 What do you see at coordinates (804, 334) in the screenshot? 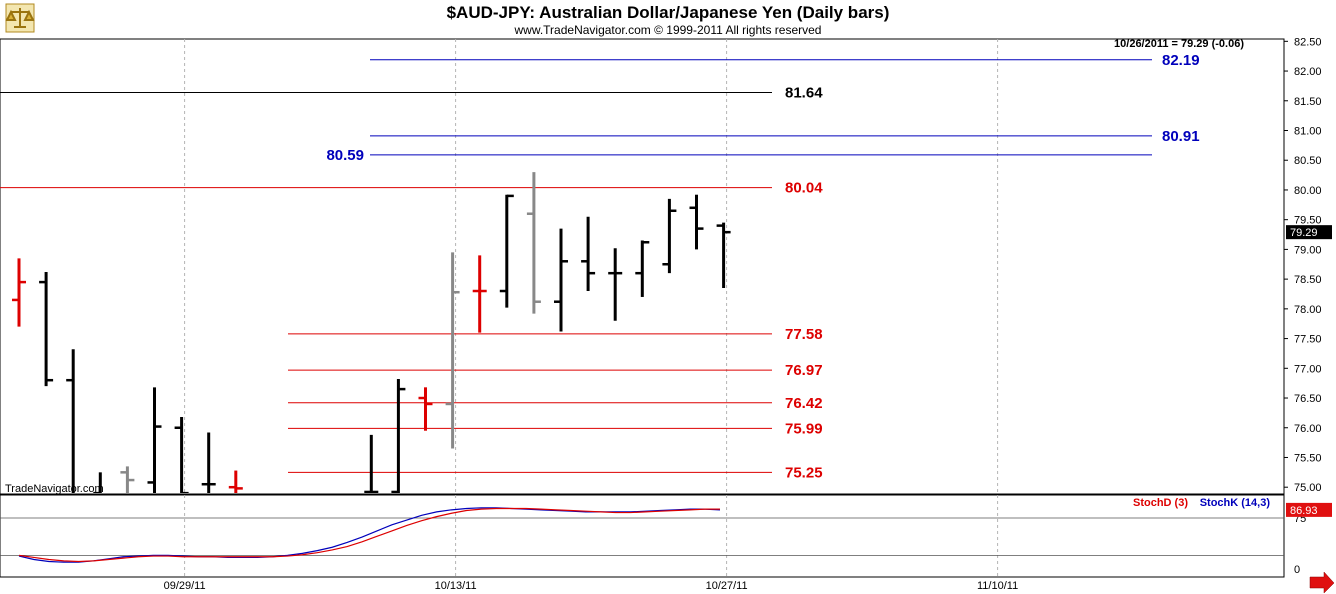
I see `level-label: 77.58` at bounding box center [804, 334].